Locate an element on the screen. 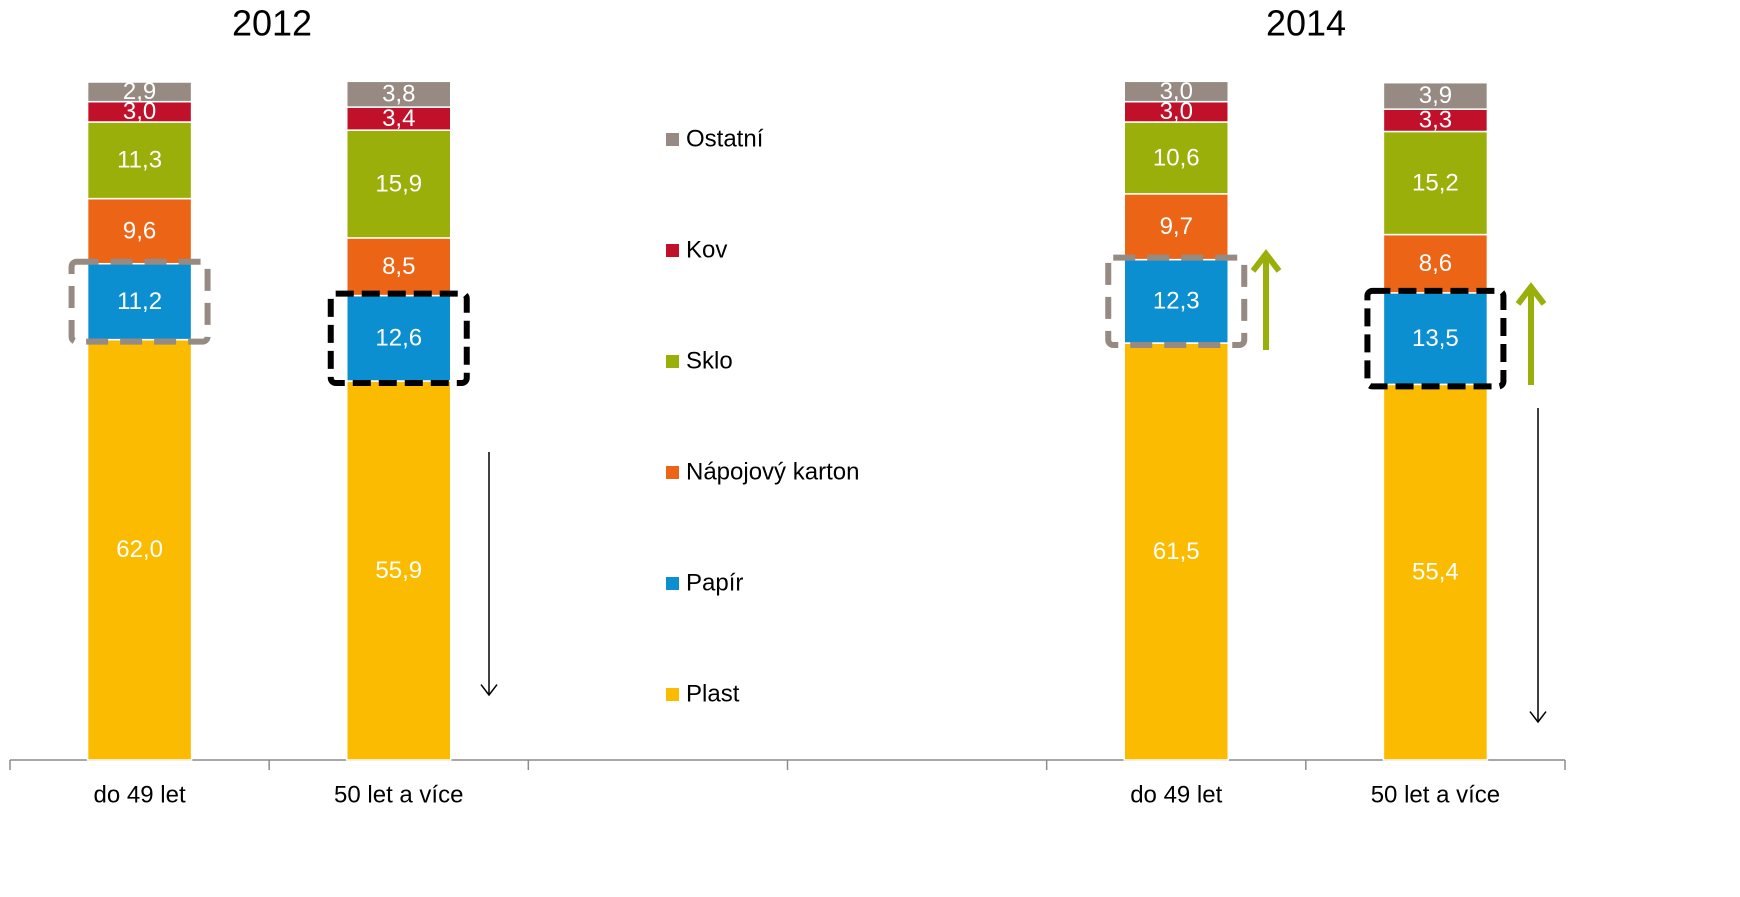  legend-label: Kov is located at coordinates (706, 249).